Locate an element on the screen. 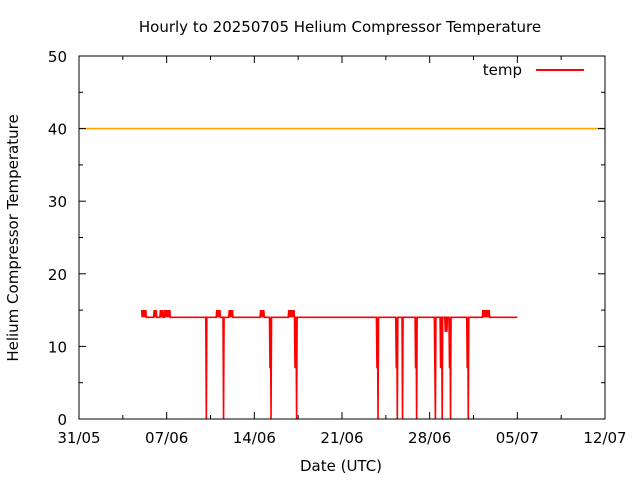 The width and height of the screenshot is (640, 480). x-tick-label: 14/06 is located at coordinates (254, 438).